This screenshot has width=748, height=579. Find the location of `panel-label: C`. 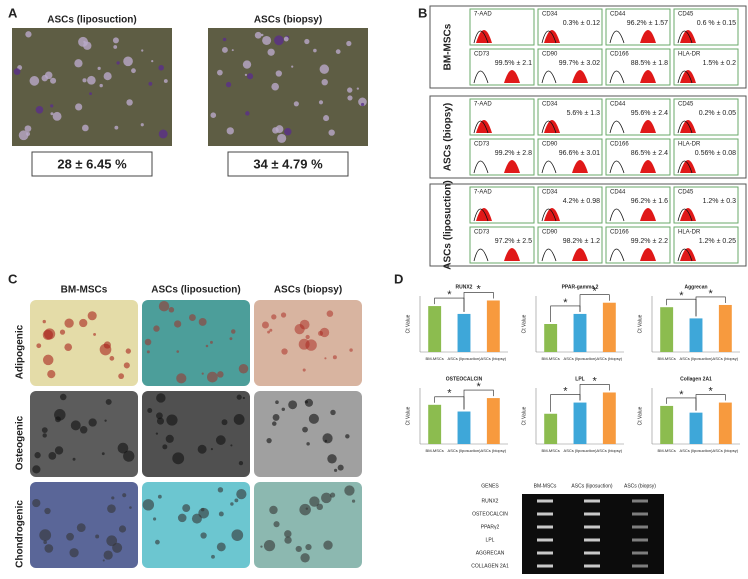

panel-label: C is located at coordinates (13, 278).